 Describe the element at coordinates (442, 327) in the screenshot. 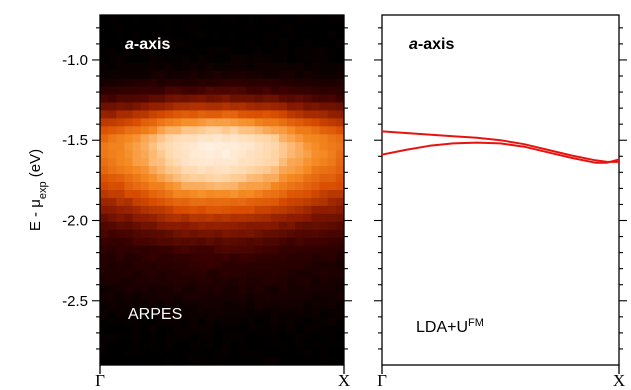

I see `method-label-main: LDA+U` at that location.